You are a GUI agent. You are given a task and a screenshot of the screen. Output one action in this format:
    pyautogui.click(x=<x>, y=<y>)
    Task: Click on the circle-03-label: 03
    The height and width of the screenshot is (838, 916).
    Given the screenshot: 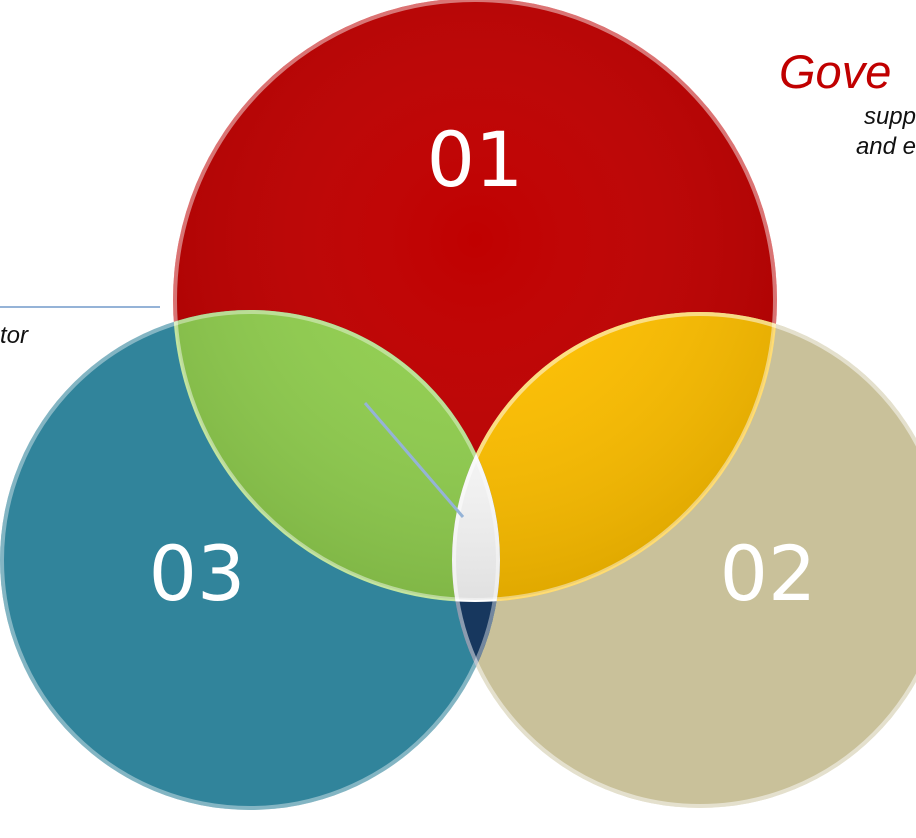 What is the action you would take?
    pyautogui.click(x=197, y=573)
    